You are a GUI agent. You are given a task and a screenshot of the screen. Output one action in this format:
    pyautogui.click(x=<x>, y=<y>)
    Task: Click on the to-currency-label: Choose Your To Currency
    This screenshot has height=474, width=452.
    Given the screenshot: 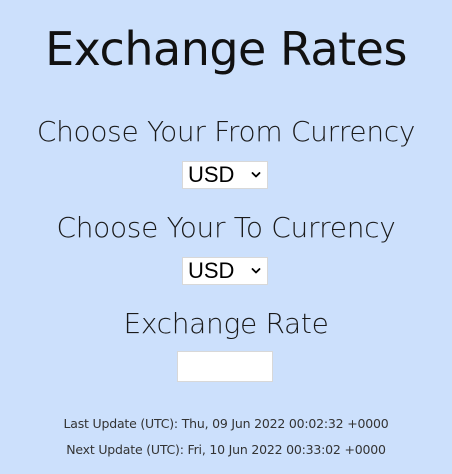 What is the action you would take?
    pyautogui.click(x=226, y=227)
    